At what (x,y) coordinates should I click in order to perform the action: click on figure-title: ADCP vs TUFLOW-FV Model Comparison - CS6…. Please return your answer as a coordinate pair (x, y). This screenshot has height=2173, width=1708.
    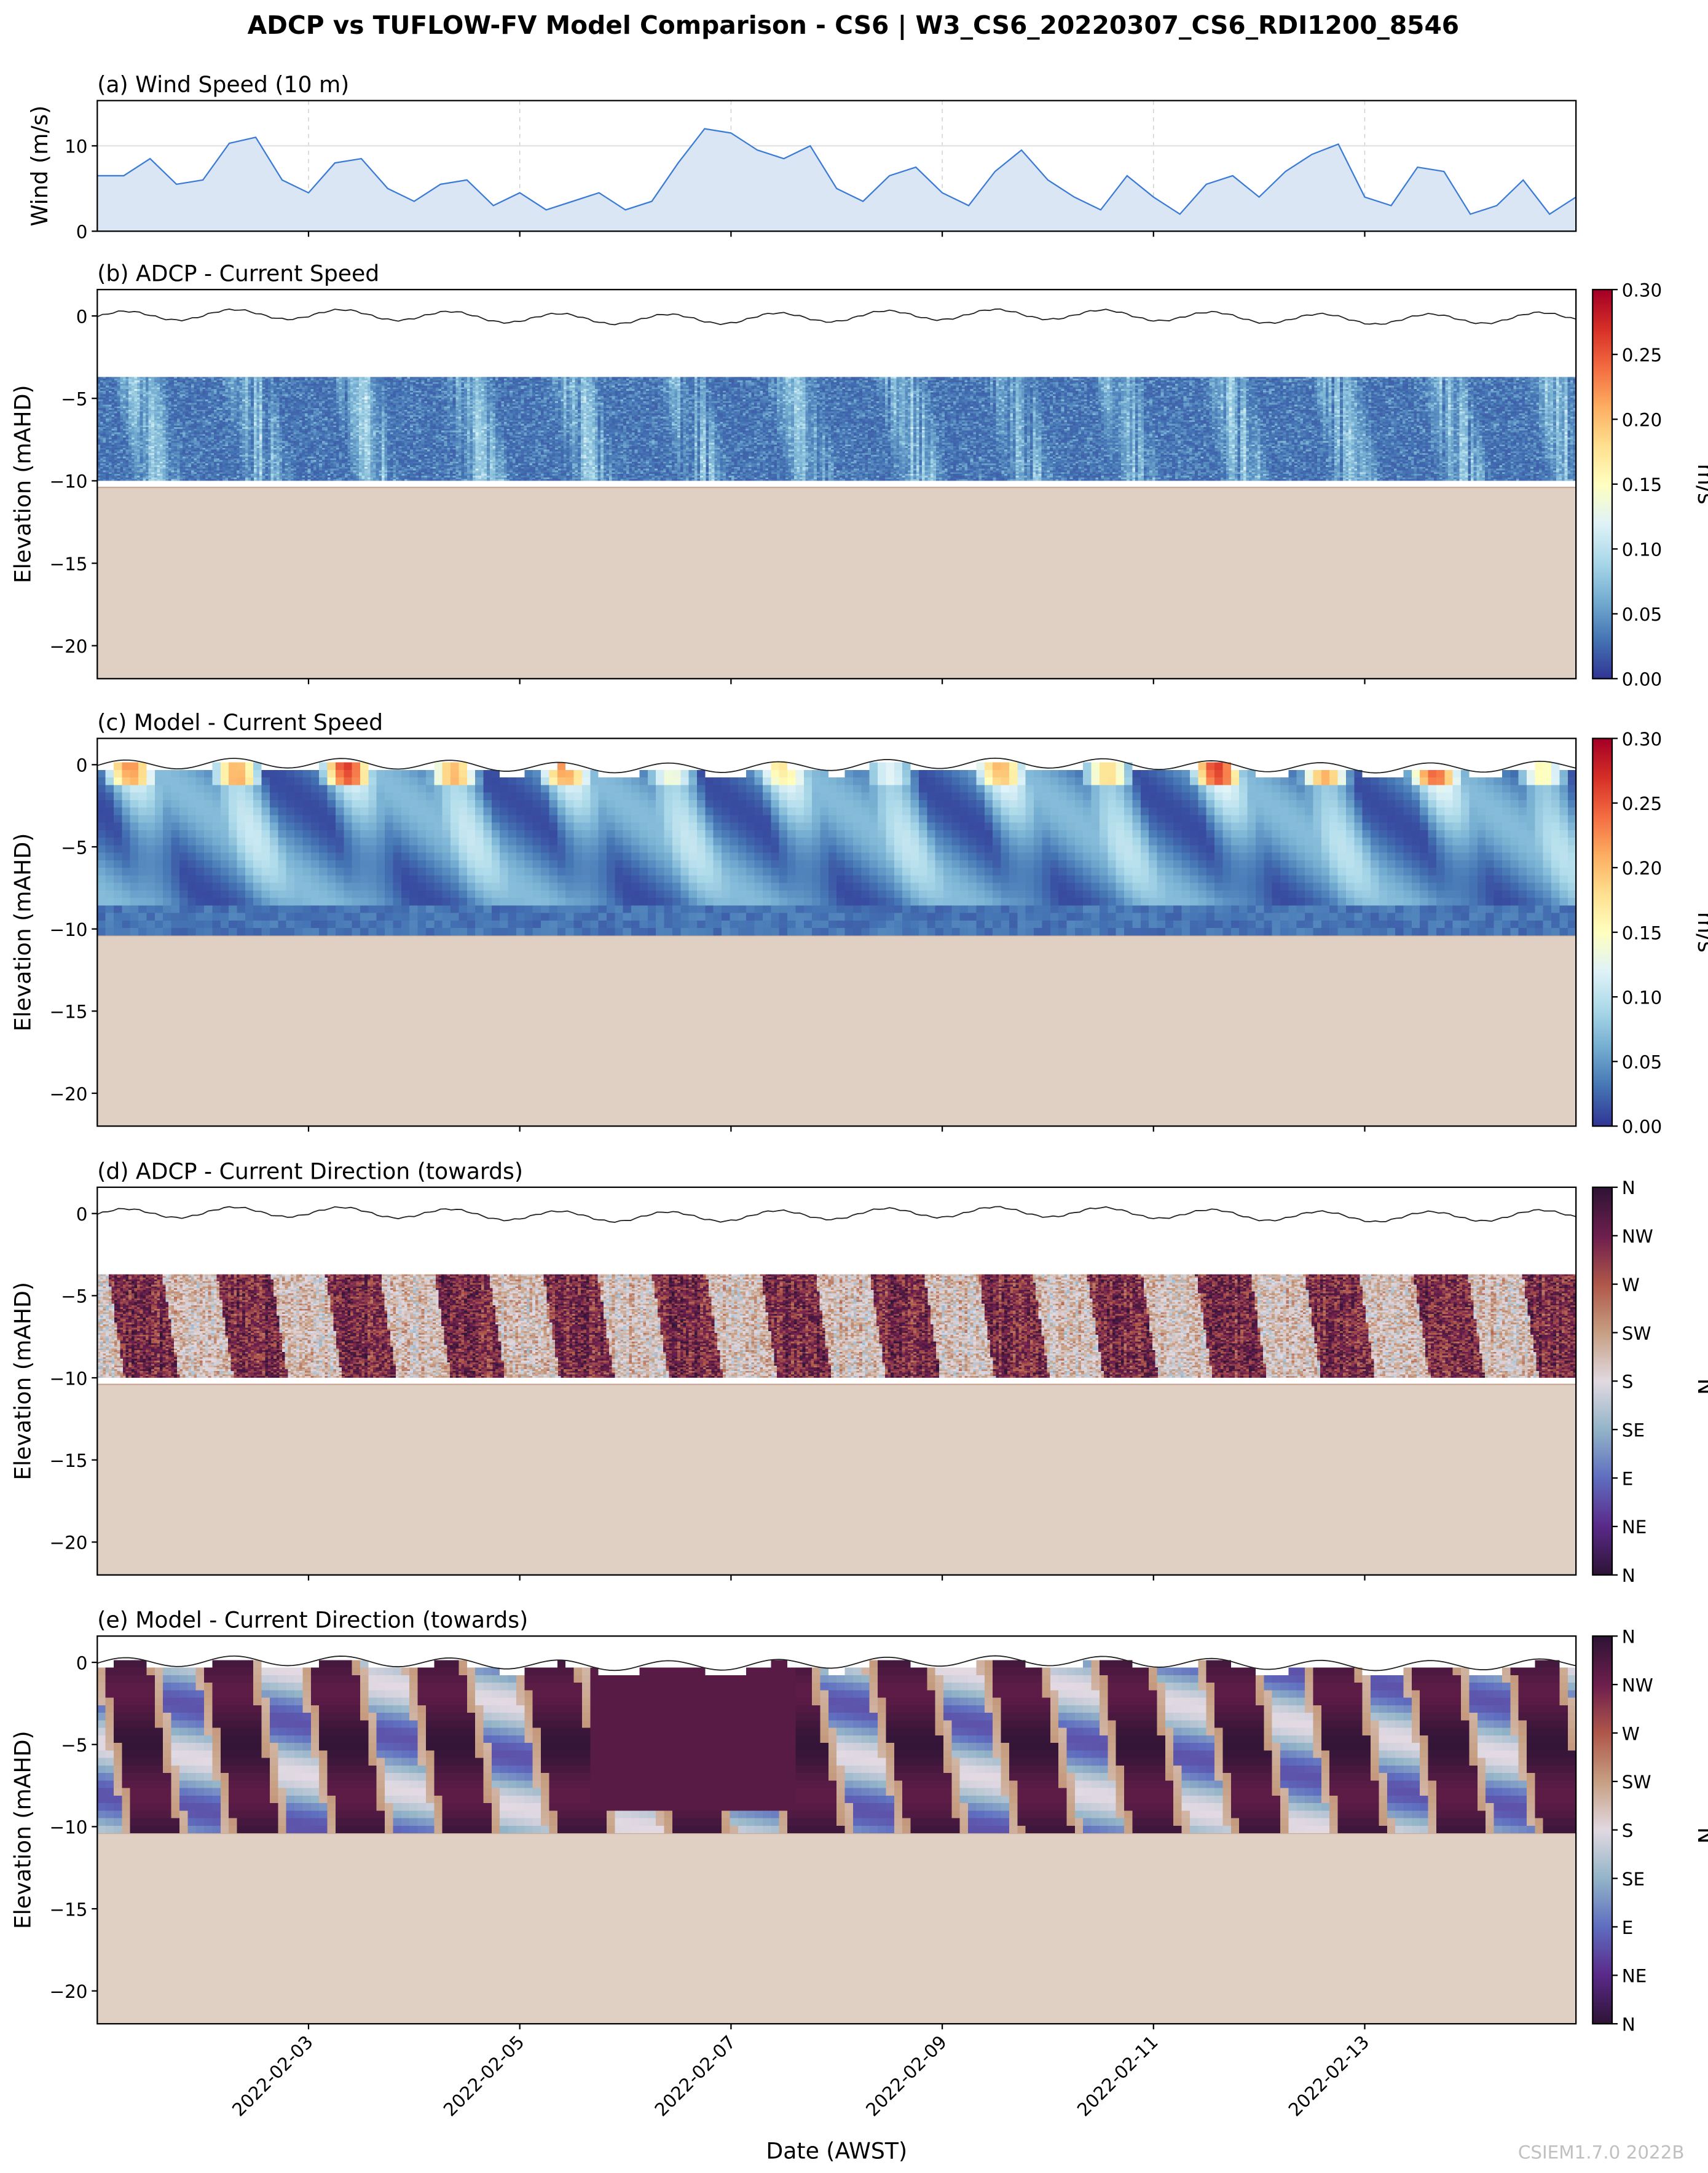
    Looking at the image, I should click on (853, 25).